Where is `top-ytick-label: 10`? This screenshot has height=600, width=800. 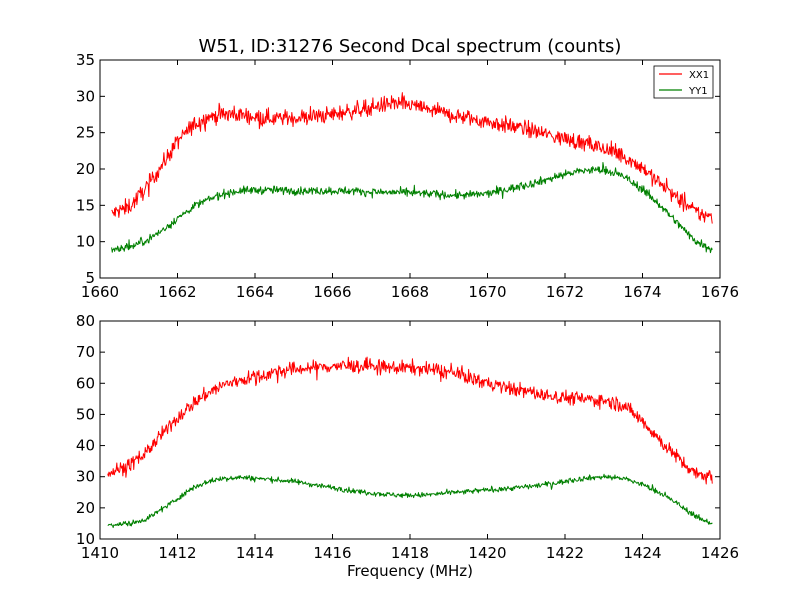 top-ytick-label: 10 is located at coordinates (85, 242).